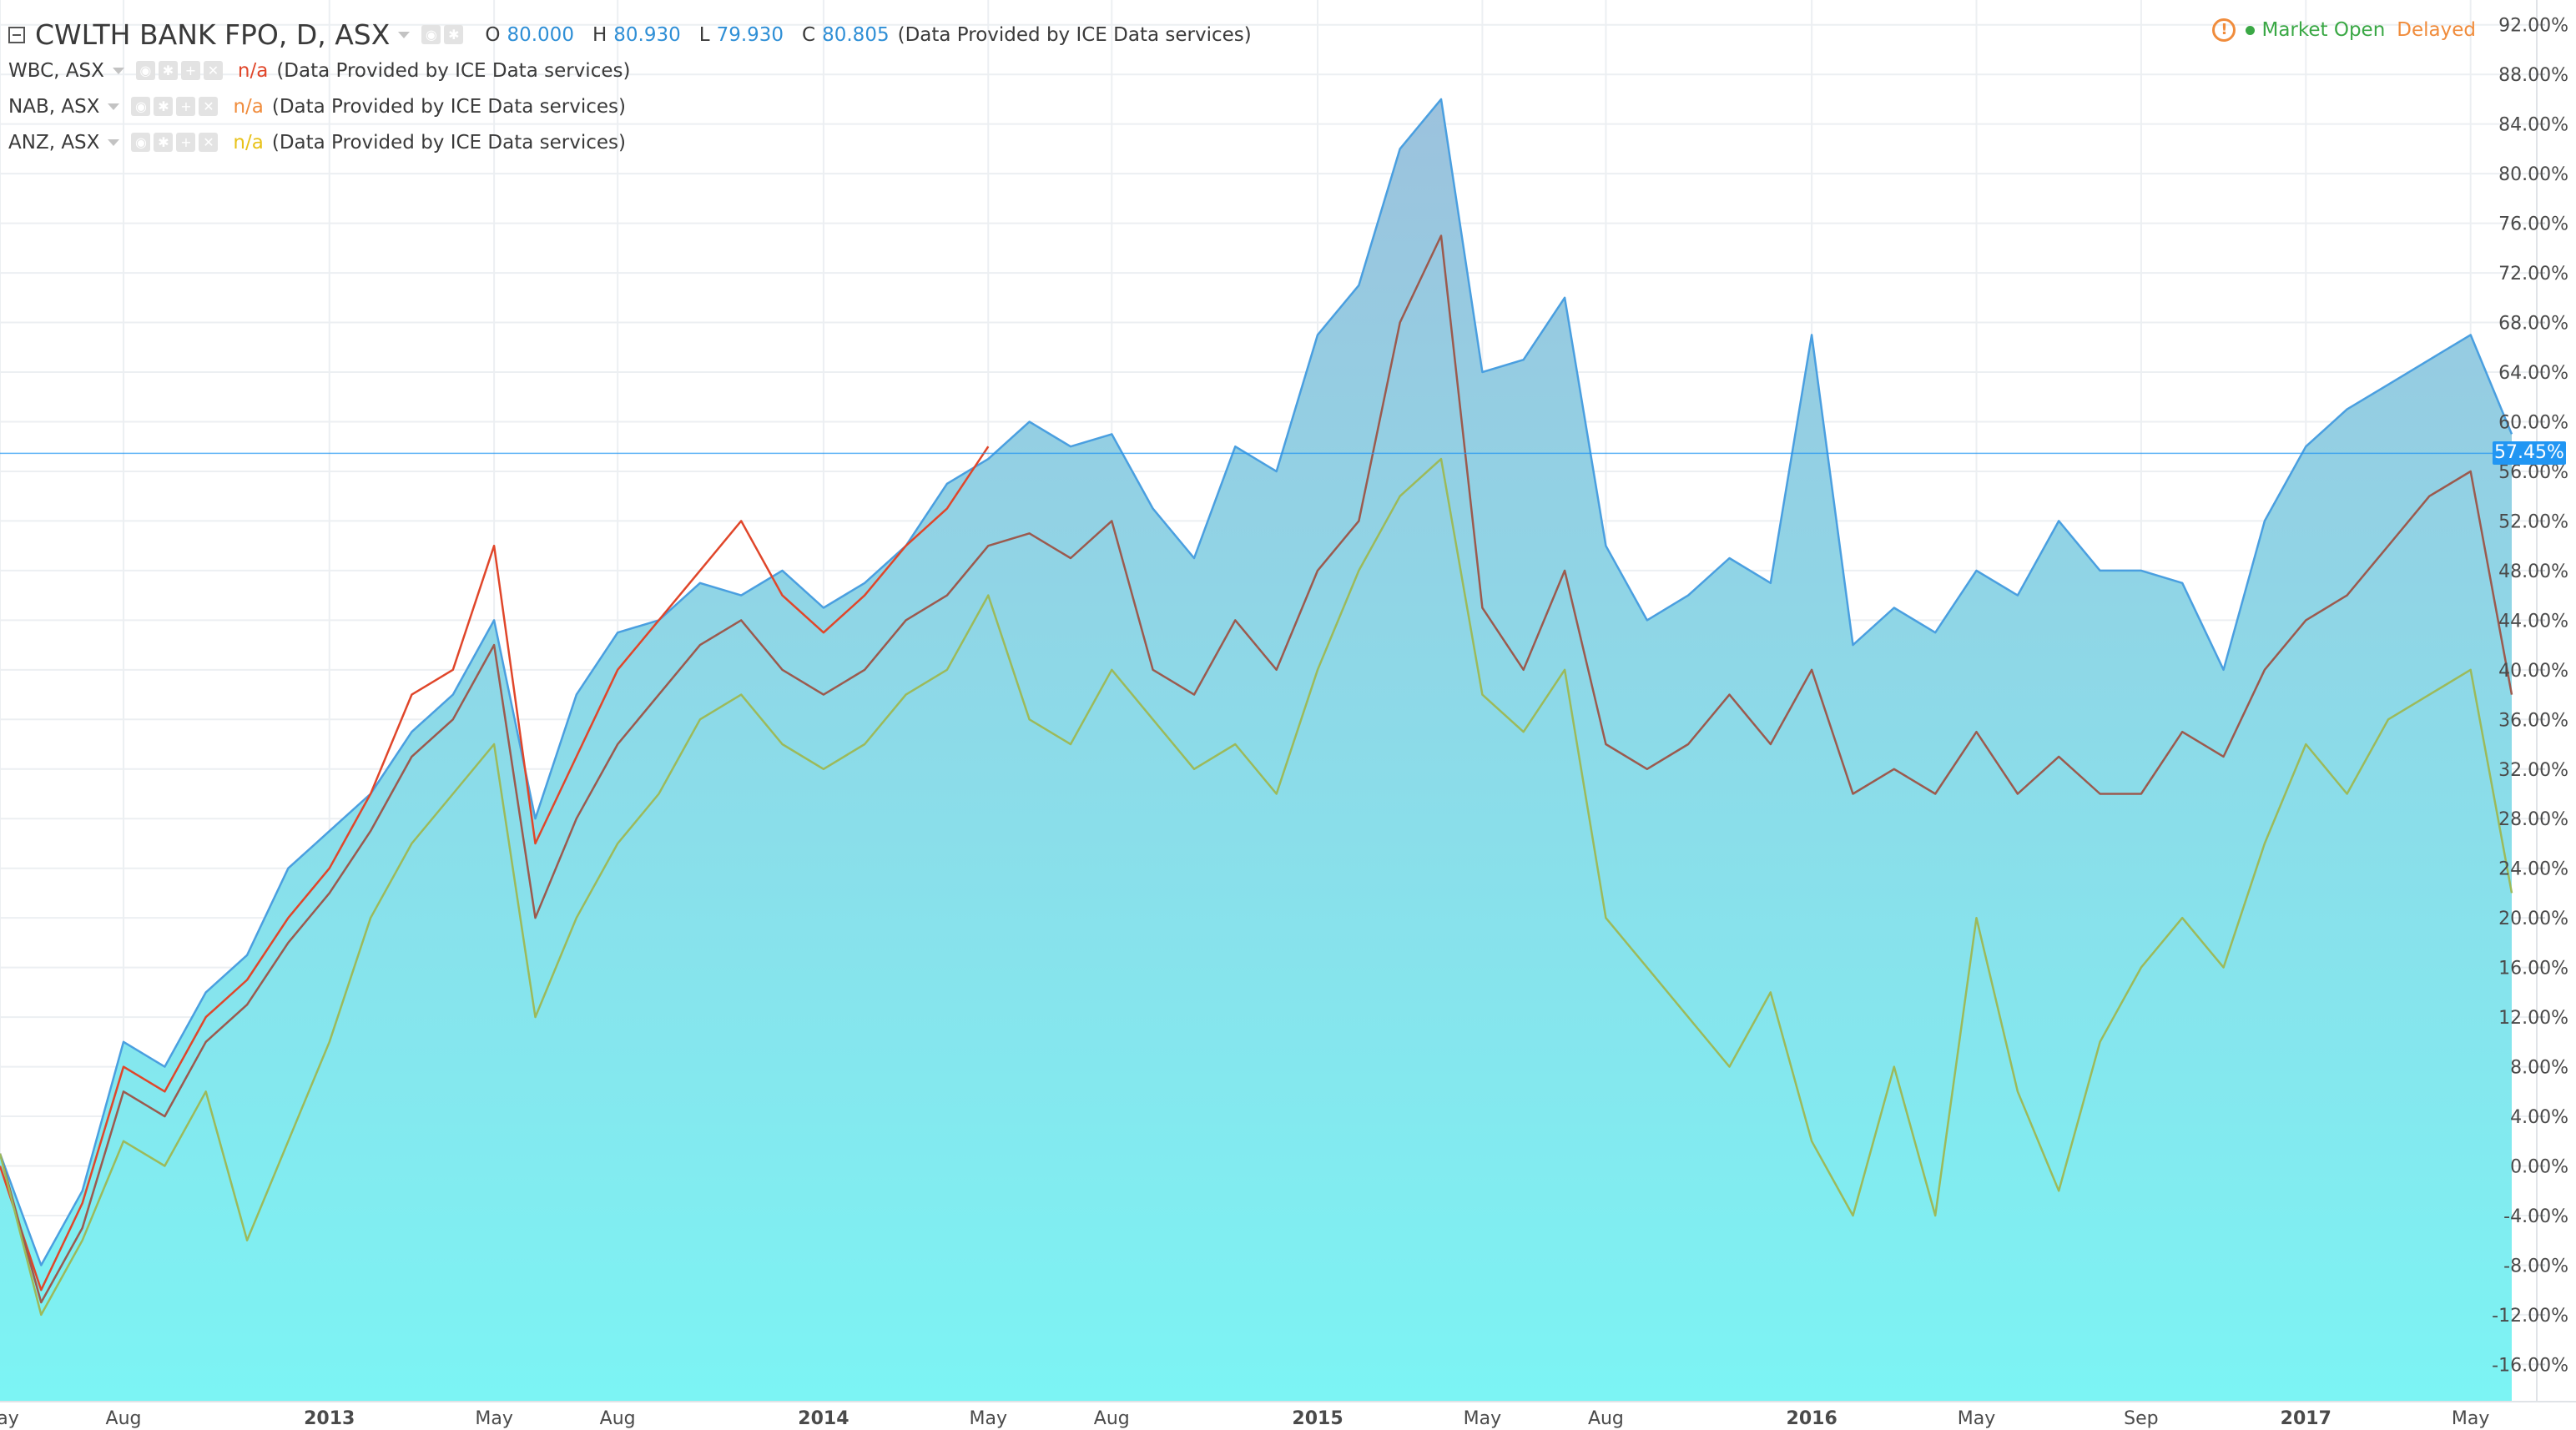 Image resolution: width=2576 pixels, height=1430 pixels. I want to click on main-symbol-title: CWLTH BANK FPO, D, ASX, so click(213, 34).